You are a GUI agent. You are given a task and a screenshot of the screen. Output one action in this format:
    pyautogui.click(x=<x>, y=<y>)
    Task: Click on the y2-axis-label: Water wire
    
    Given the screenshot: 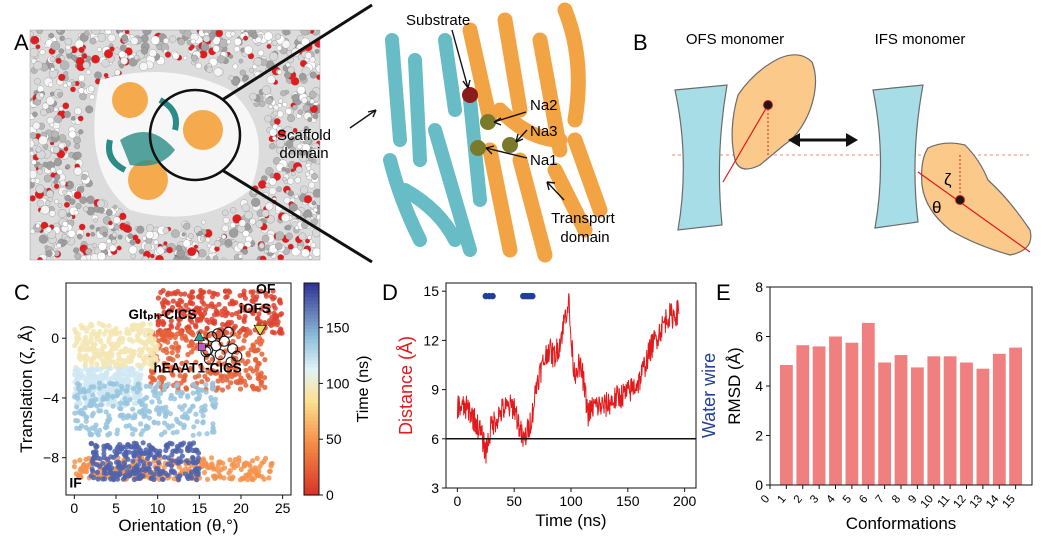 What is the action you would take?
    pyautogui.click(x=709, y=395)
    